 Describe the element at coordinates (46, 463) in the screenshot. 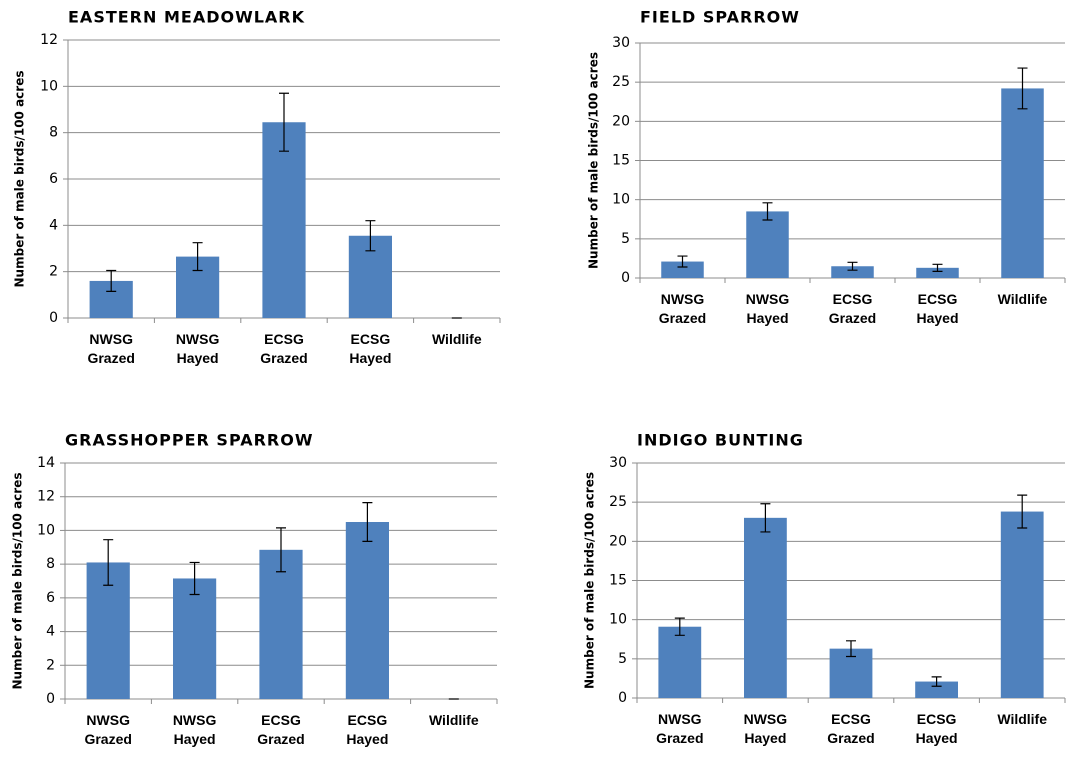

I see `y-tick-label: 14` at that location.